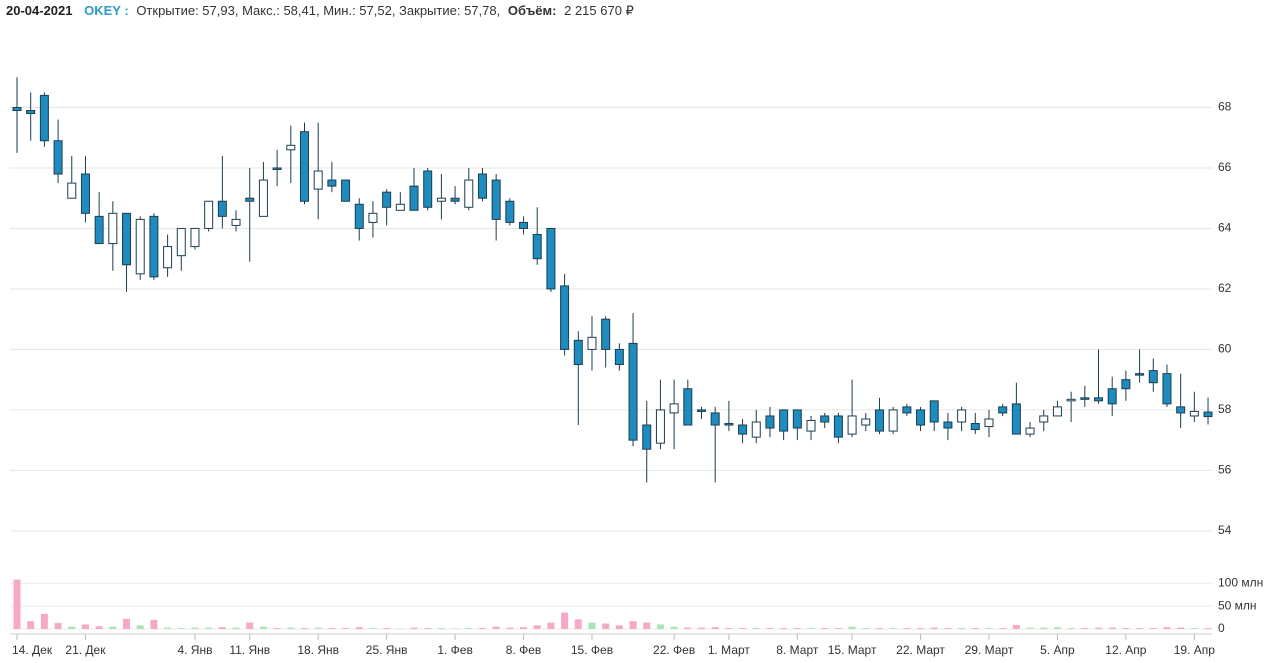 The height and width of the screenshot is (663, 1273). What do you see at coordinates (387, 650) in the screenshot?
I see `x-tick-label: 25. Янв` at bounding box center [387, 650].